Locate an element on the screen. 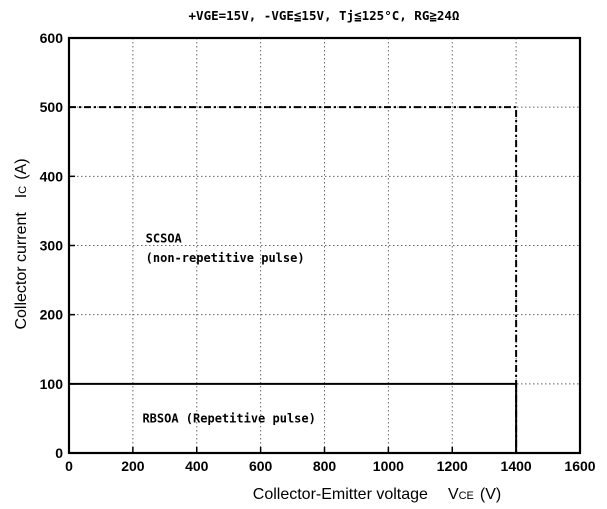 The height and width of the screenshot is (509, 607). region-annotation: (non-repetitive pulse) is located at coordinates (225, 258).